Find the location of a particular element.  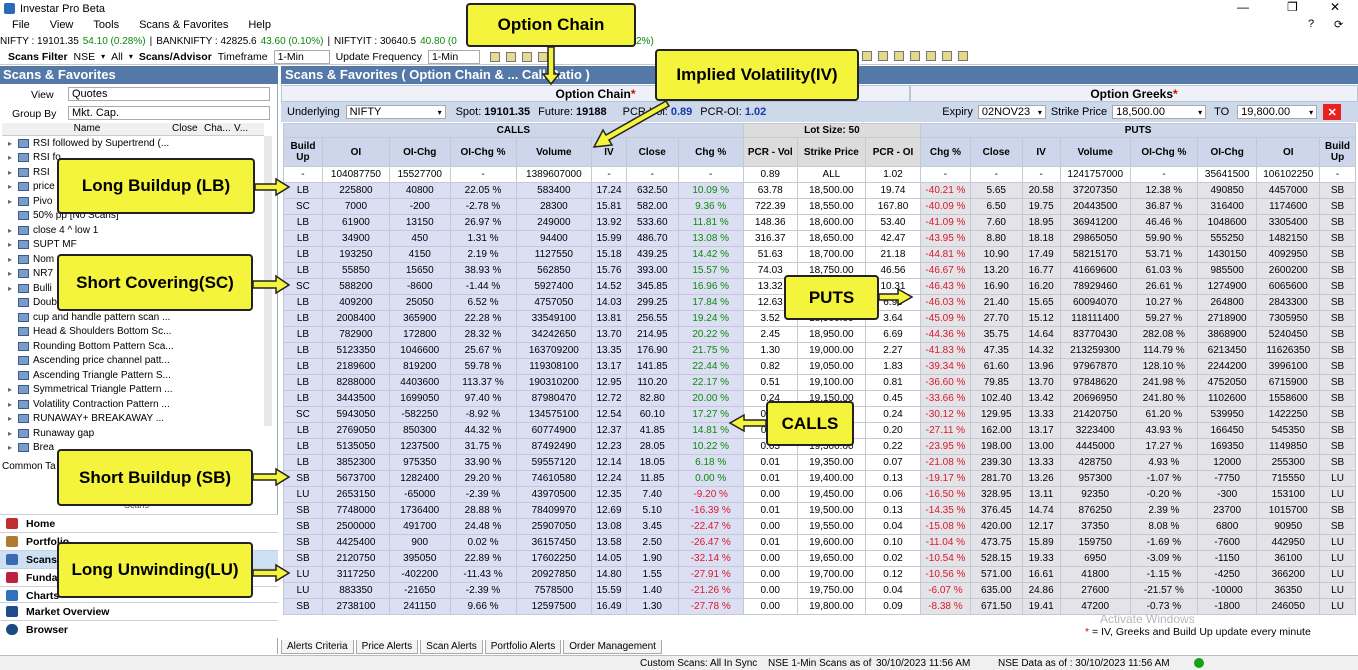

tab-alerts-criteria: Alerts Criteria is located at coordinates (317, 647).